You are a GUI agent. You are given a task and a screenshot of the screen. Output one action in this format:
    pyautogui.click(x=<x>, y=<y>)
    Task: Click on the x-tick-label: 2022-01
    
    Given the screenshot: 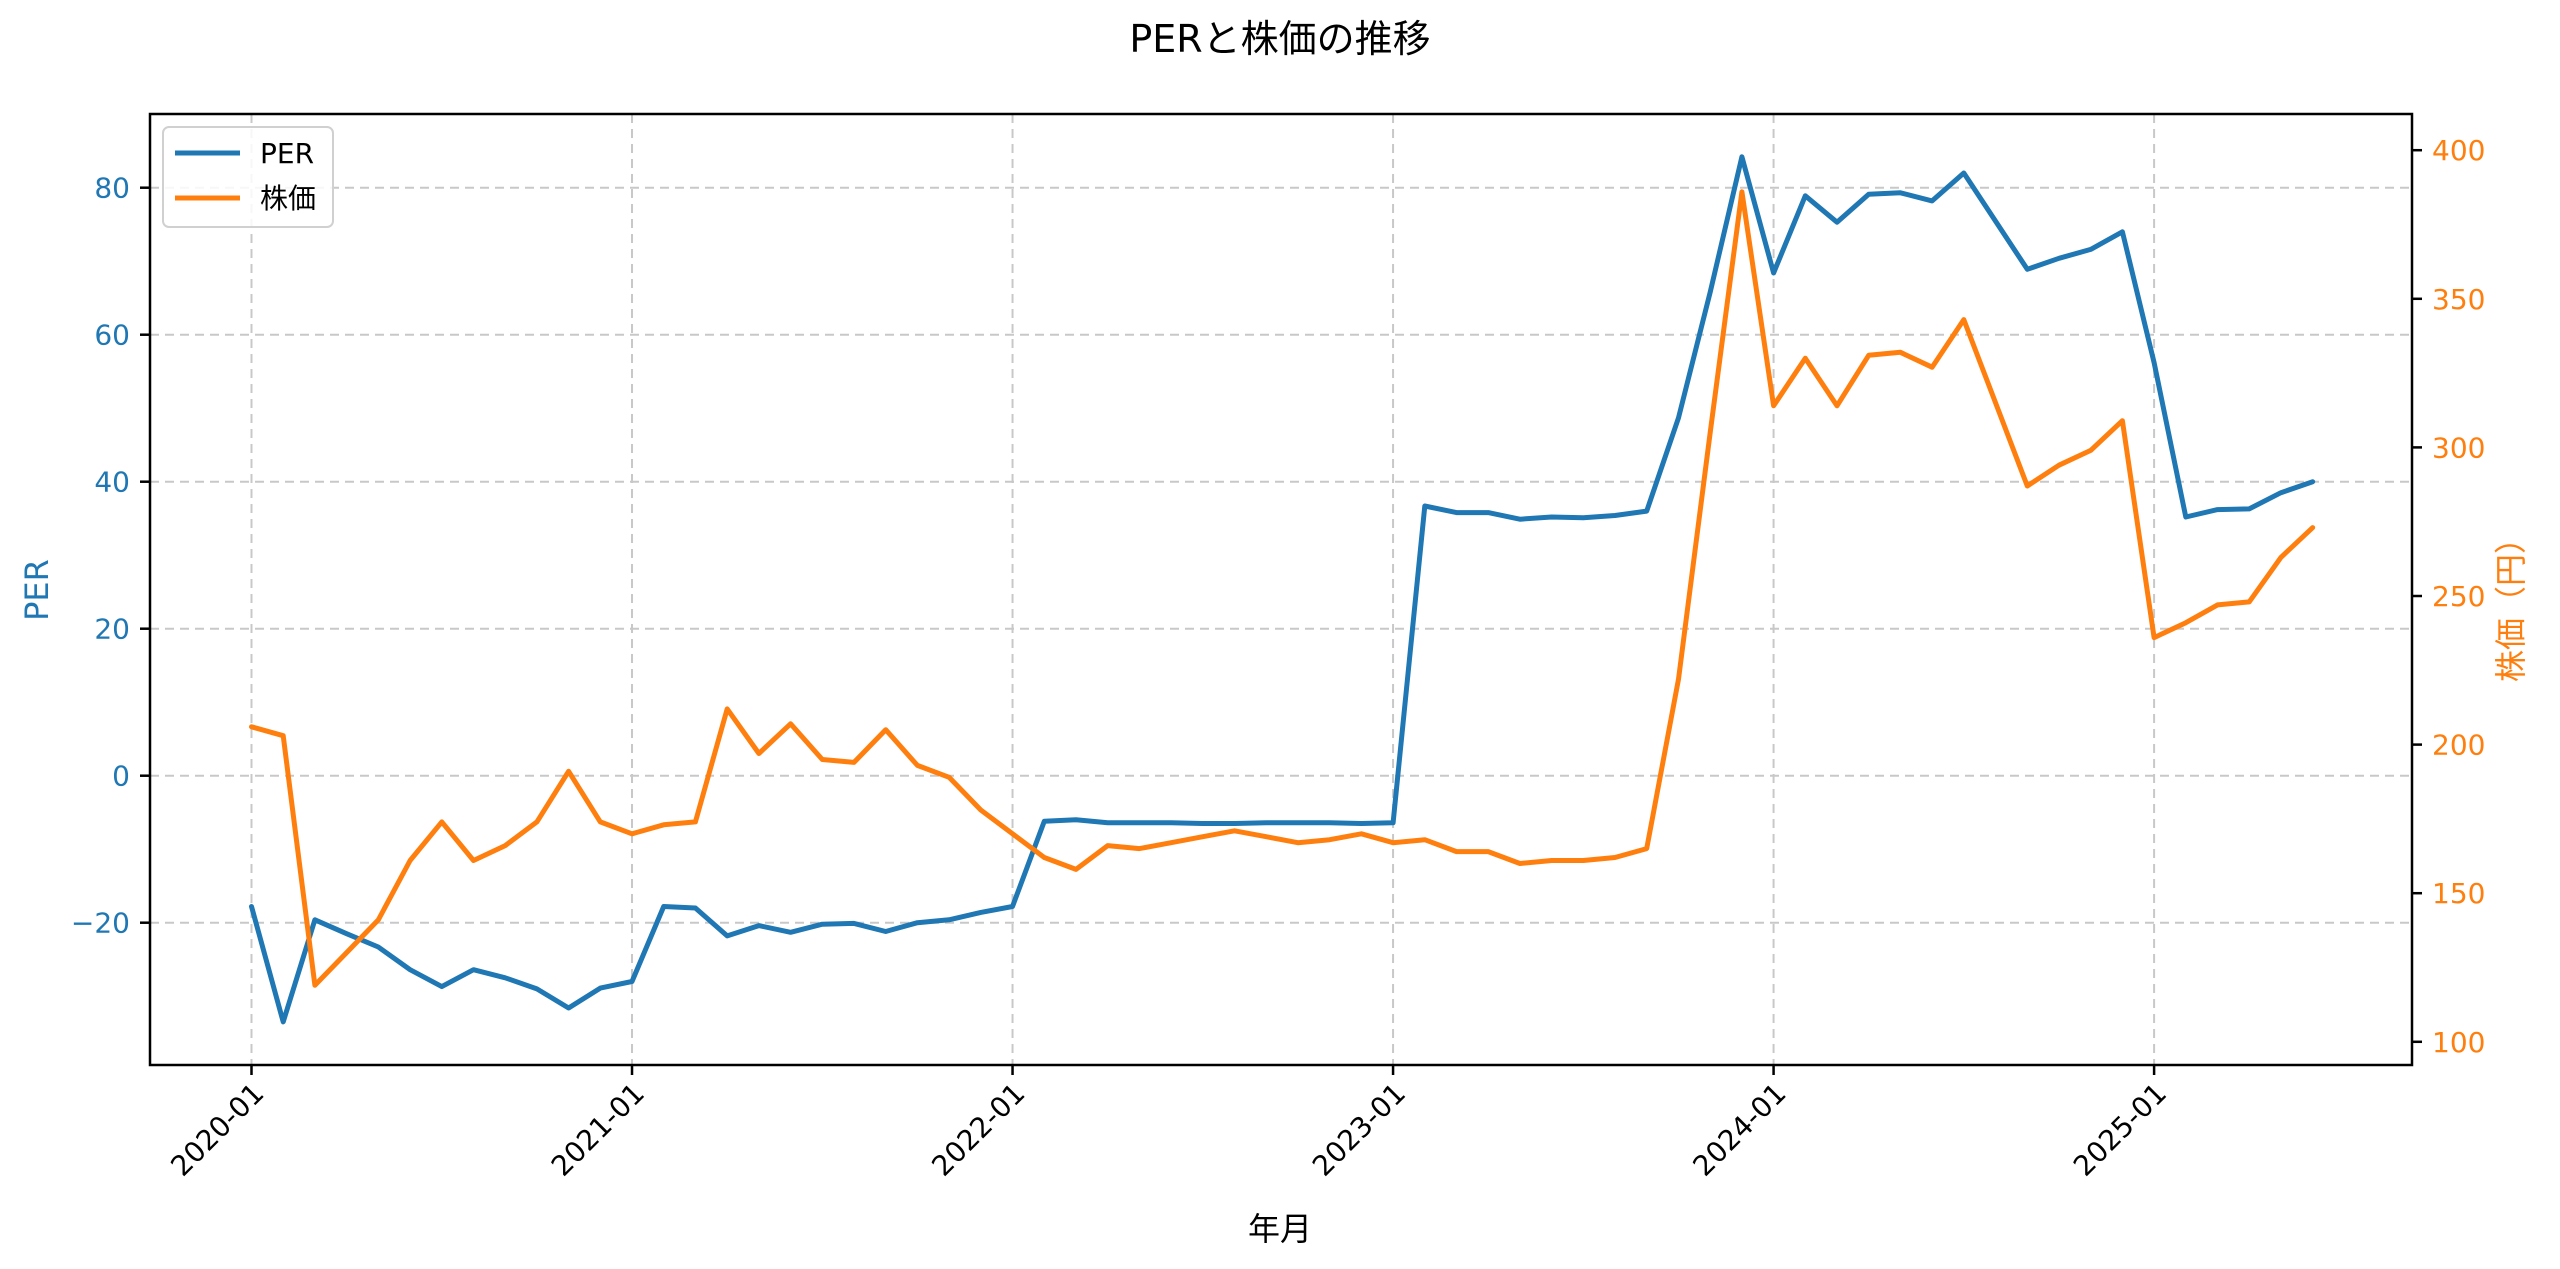 What is the action you would take?
    pyautogui.click(x=978, y=1130)
    